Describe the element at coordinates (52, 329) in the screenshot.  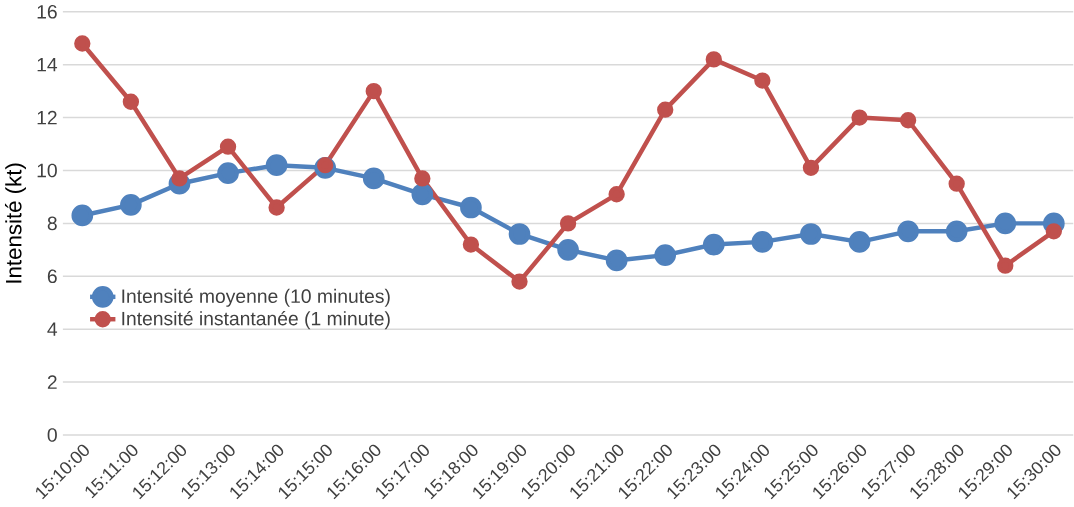
I see `y-tick-label: 4` at that location.